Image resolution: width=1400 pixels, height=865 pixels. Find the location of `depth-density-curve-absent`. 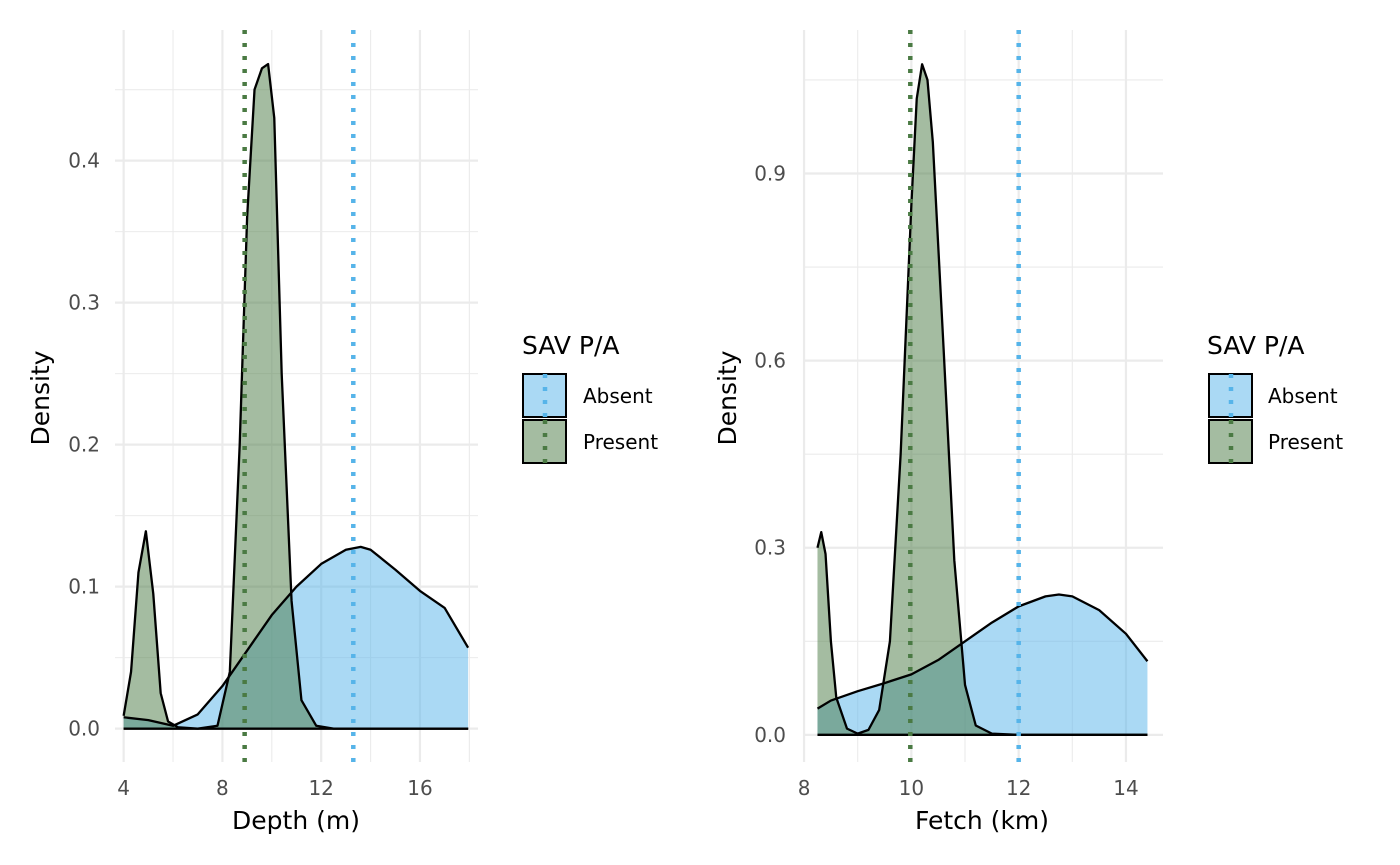

depth-density-curve-absent is located at coordinates (296, 636).